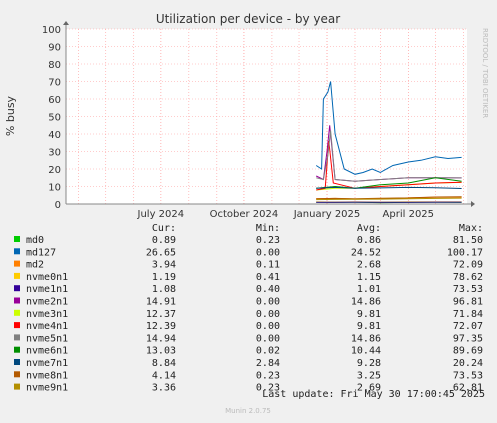  I want to click on legend-value-avg: 10.44, so click(366, 351).